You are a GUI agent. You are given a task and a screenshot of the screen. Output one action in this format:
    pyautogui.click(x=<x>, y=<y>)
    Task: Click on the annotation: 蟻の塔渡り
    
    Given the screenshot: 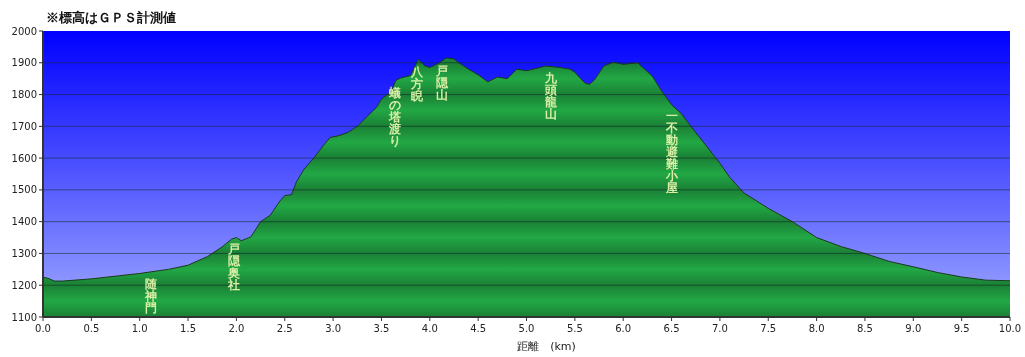 What is the action you would take?
    pyautogui.click(x=394, y=116)
    